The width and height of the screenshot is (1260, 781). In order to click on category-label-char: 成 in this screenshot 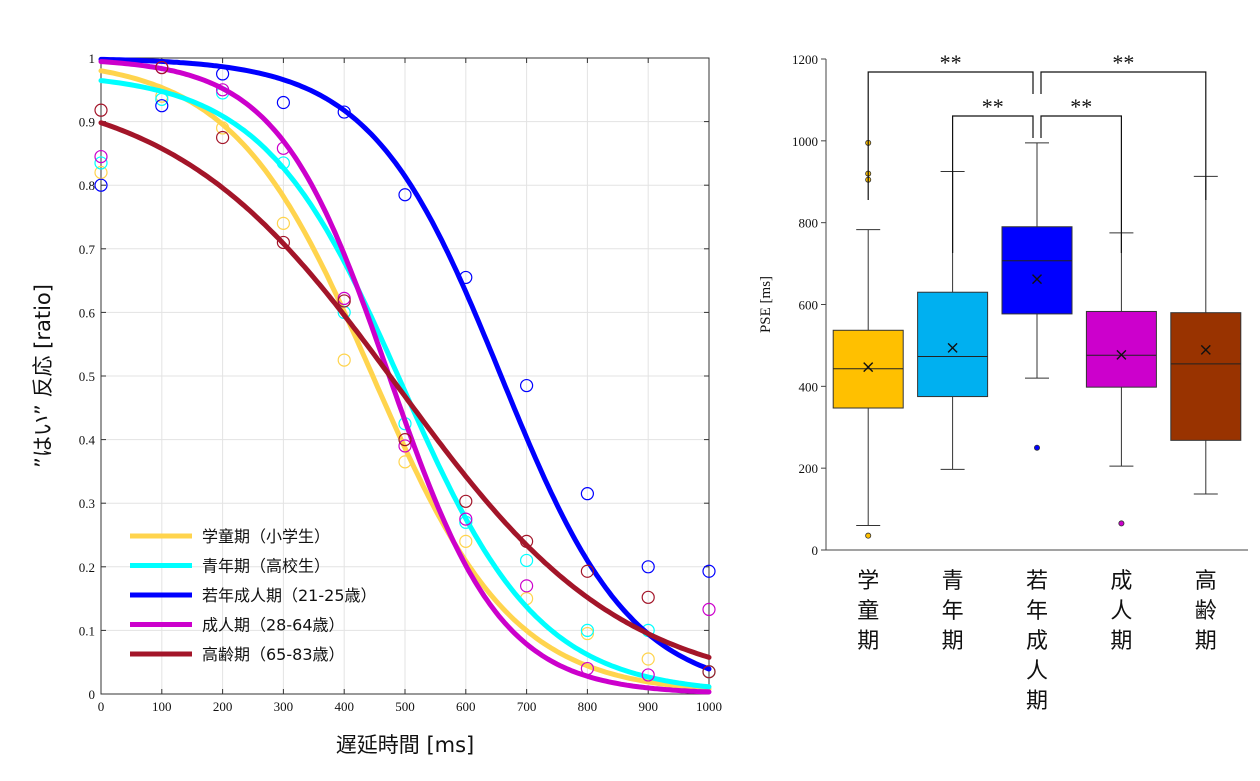, I will do `click(1121, 581)`.